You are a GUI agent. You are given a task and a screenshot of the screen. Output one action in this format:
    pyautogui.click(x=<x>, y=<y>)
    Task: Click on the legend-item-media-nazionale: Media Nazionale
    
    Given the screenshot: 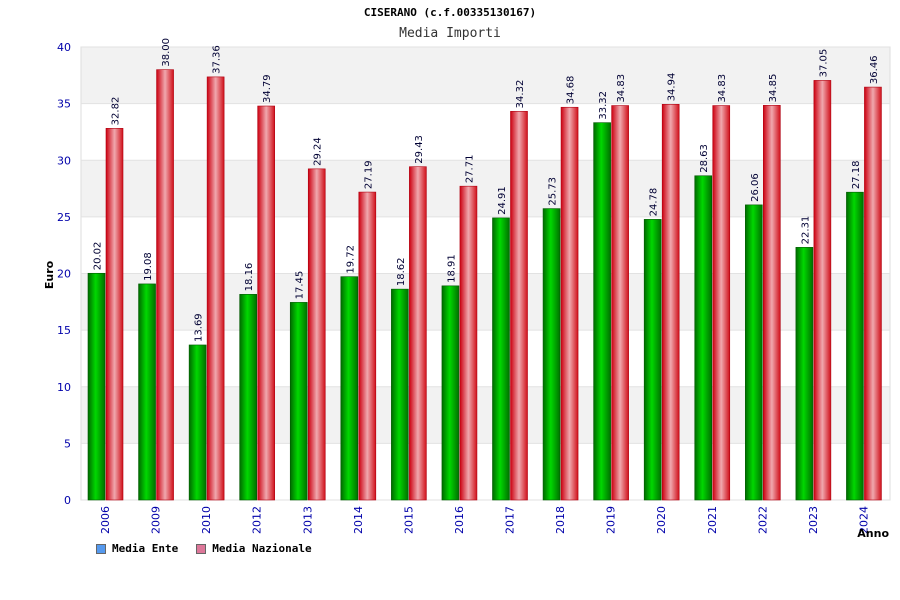 What is the action you would take?
    pyautogui.click(x=254, y=548)
    